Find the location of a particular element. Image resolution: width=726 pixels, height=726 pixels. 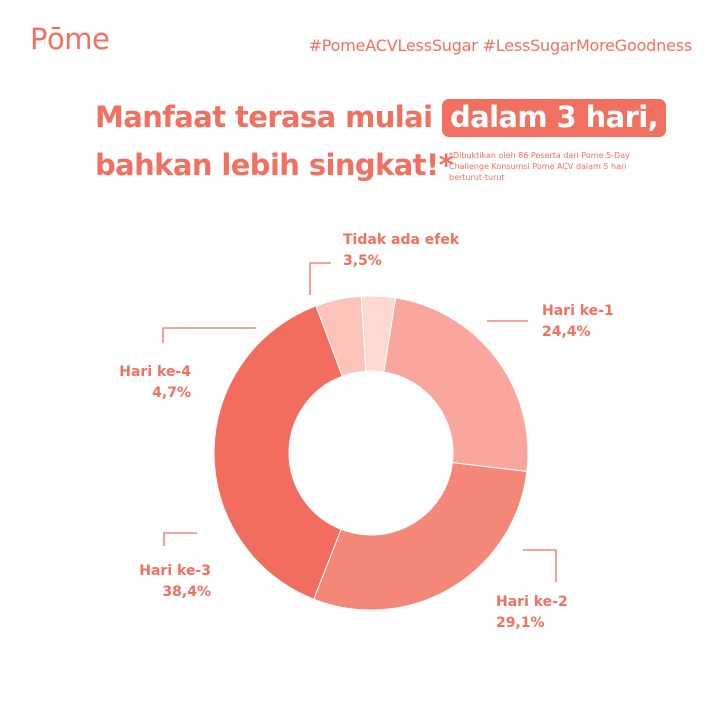

label-hari-ke-3: Hari ke-3 is located at coordinates (175, 571).